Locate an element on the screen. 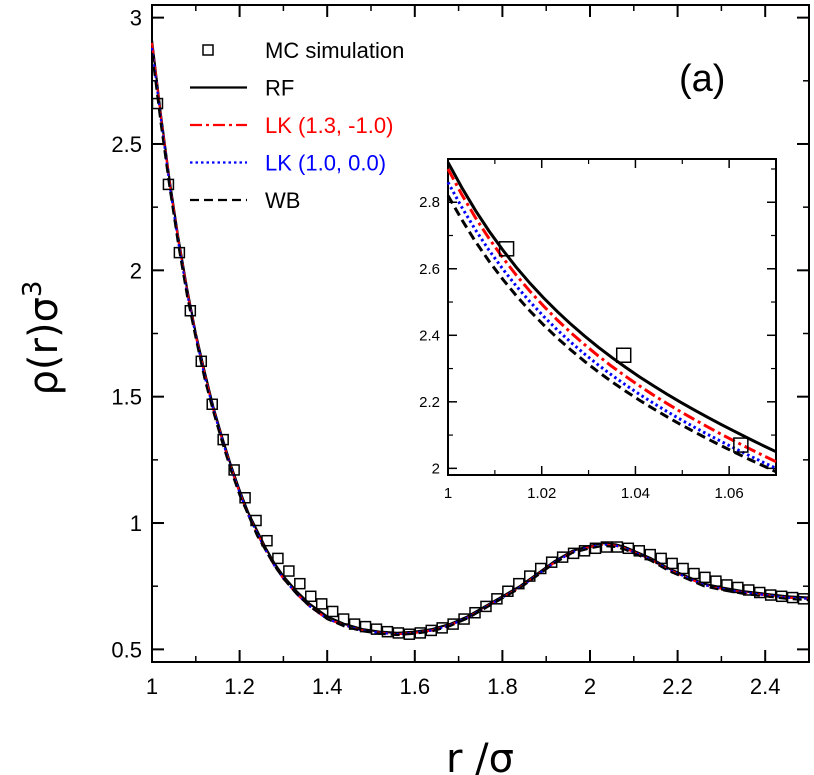  legend-entry-rf: RF is located at coordinates (242, 88).